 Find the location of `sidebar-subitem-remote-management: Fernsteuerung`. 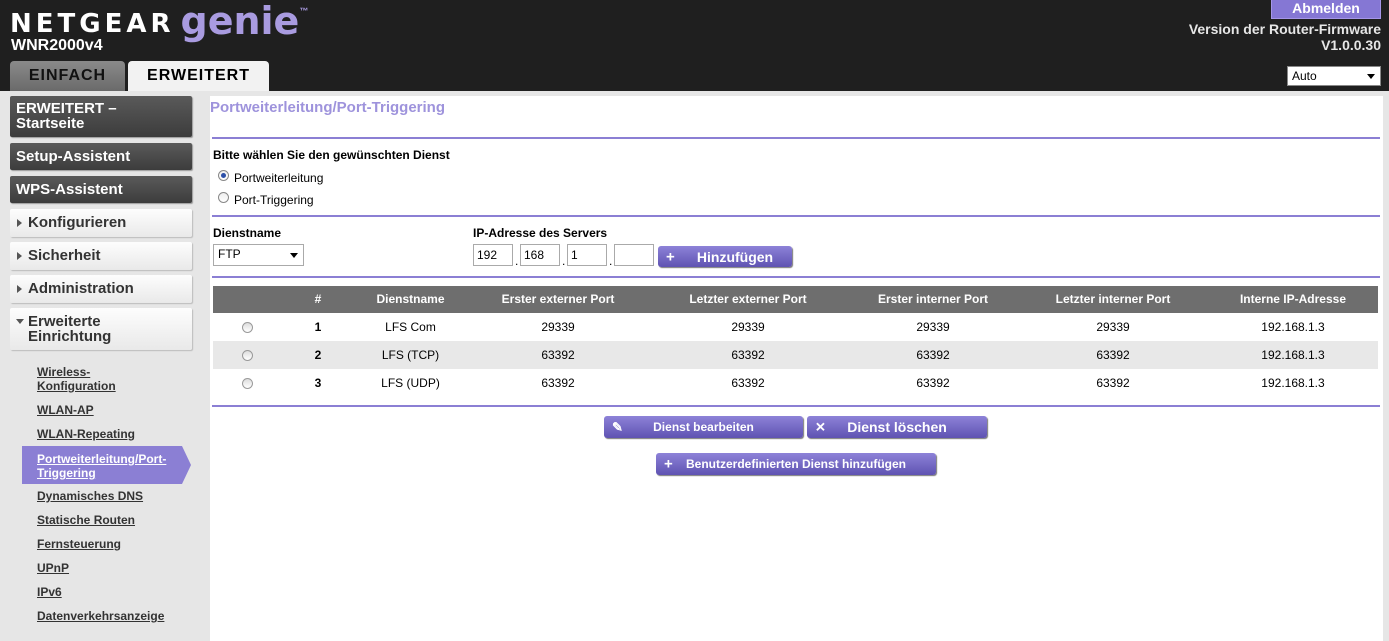

sidebar-subitem-remote-management: Fernsteuerung is located at coordinates (79, 544).